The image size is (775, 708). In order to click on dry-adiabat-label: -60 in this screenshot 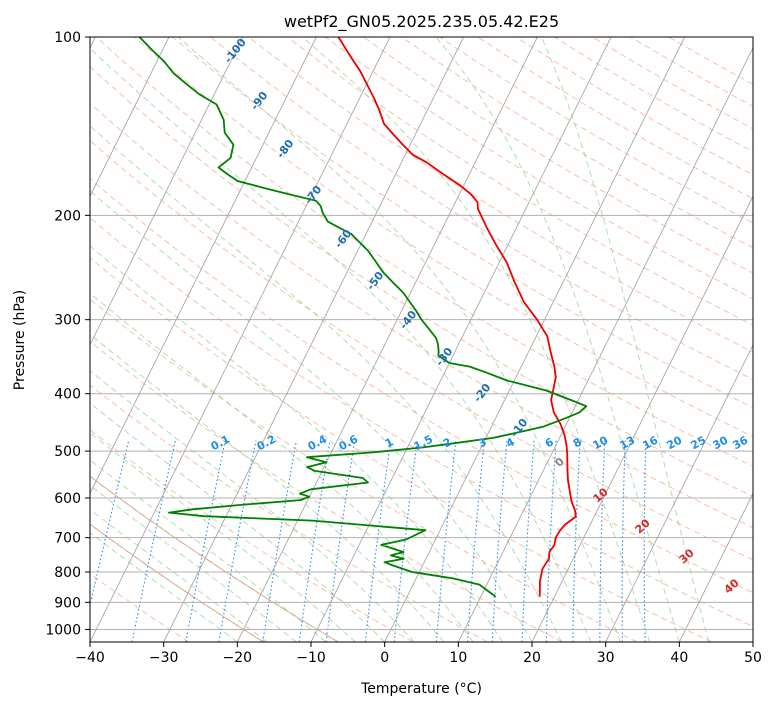, I will do `click(343, 239)`.